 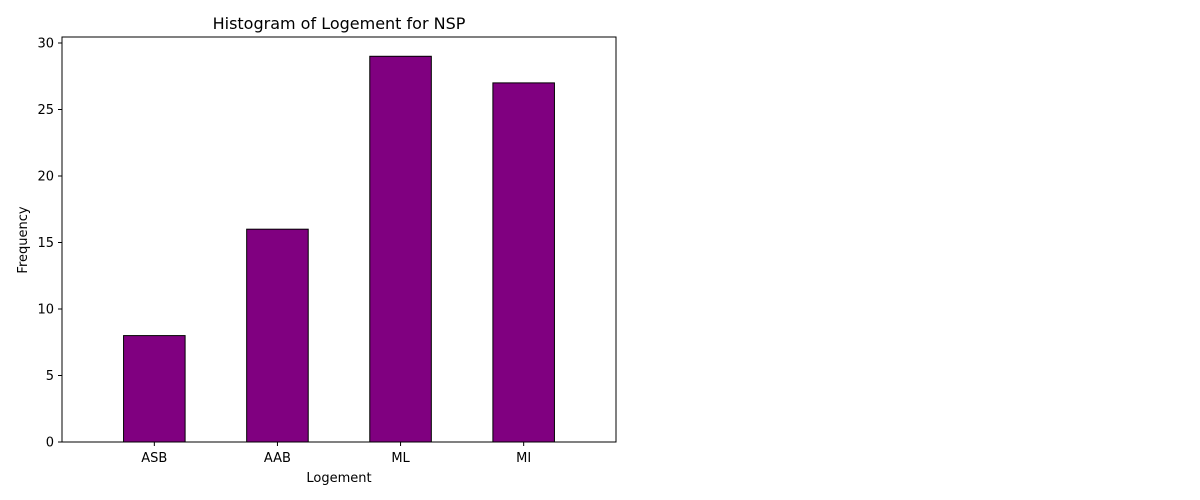 What do you see at coordinates (523, 262) in the screenshot?
I see `bar-mi` at bounding box center [523, 262].